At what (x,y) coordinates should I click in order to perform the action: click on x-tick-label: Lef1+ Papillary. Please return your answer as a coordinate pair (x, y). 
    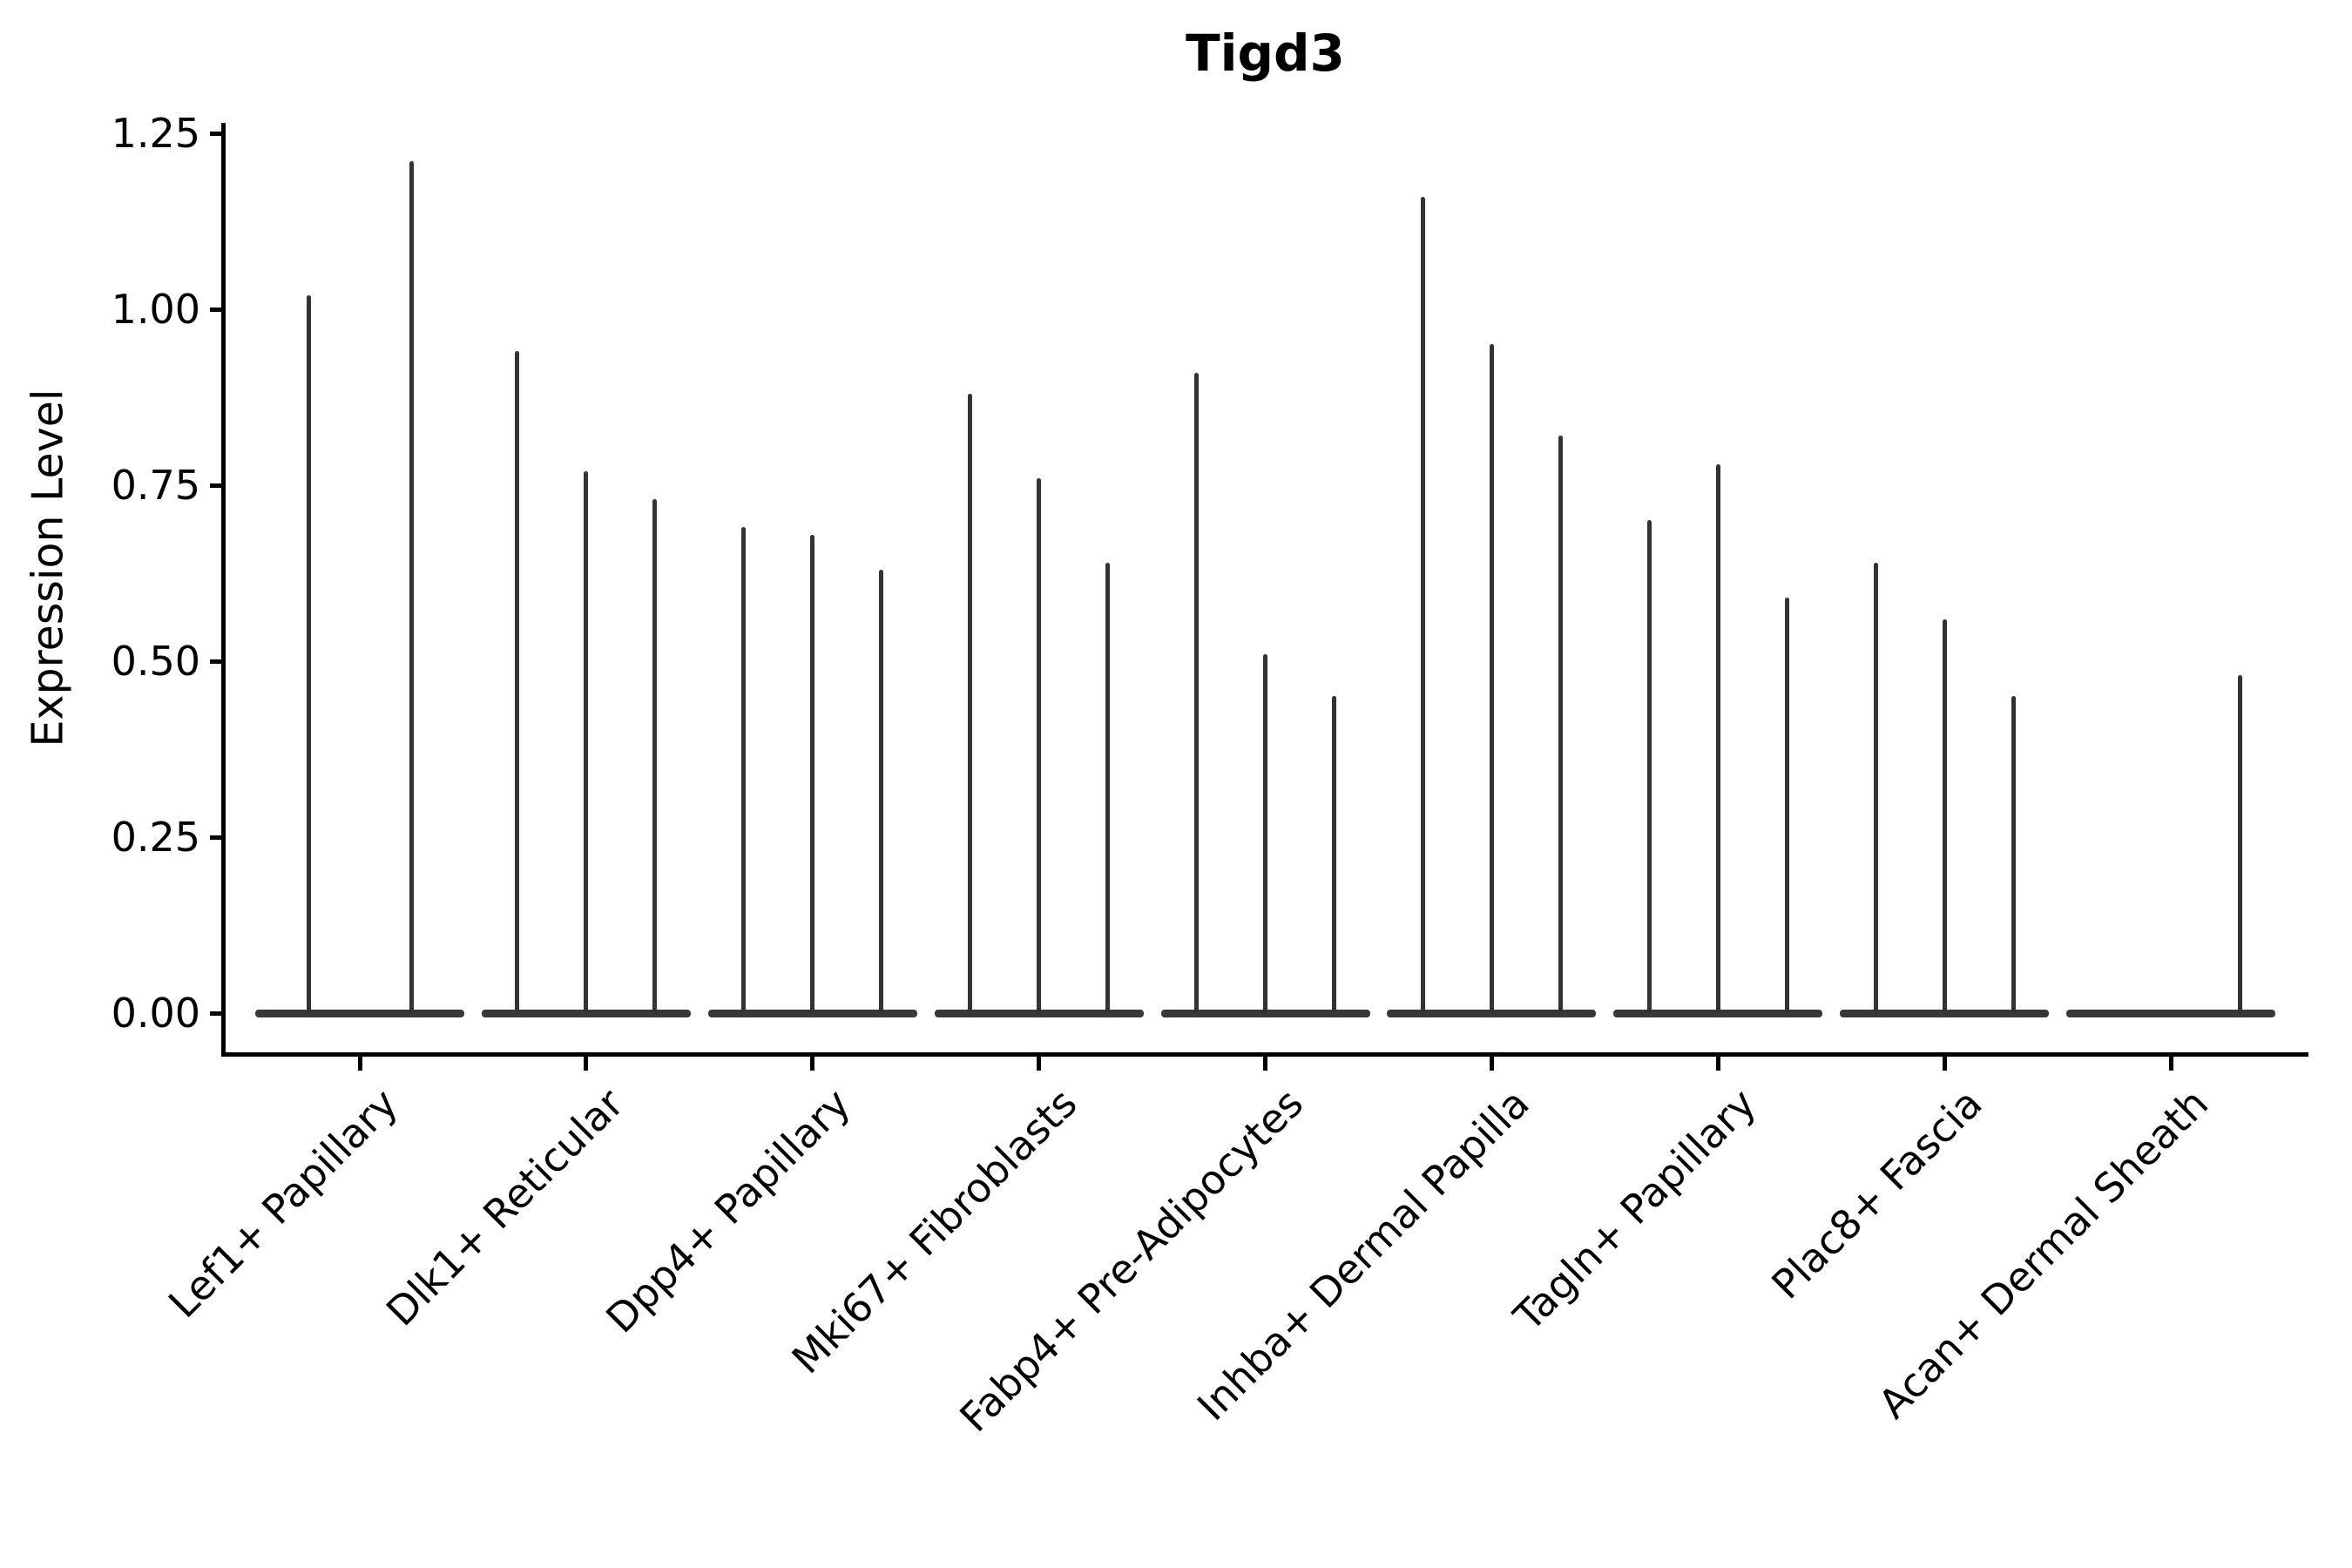
    Looking at the image, I should click on (283, 1203).